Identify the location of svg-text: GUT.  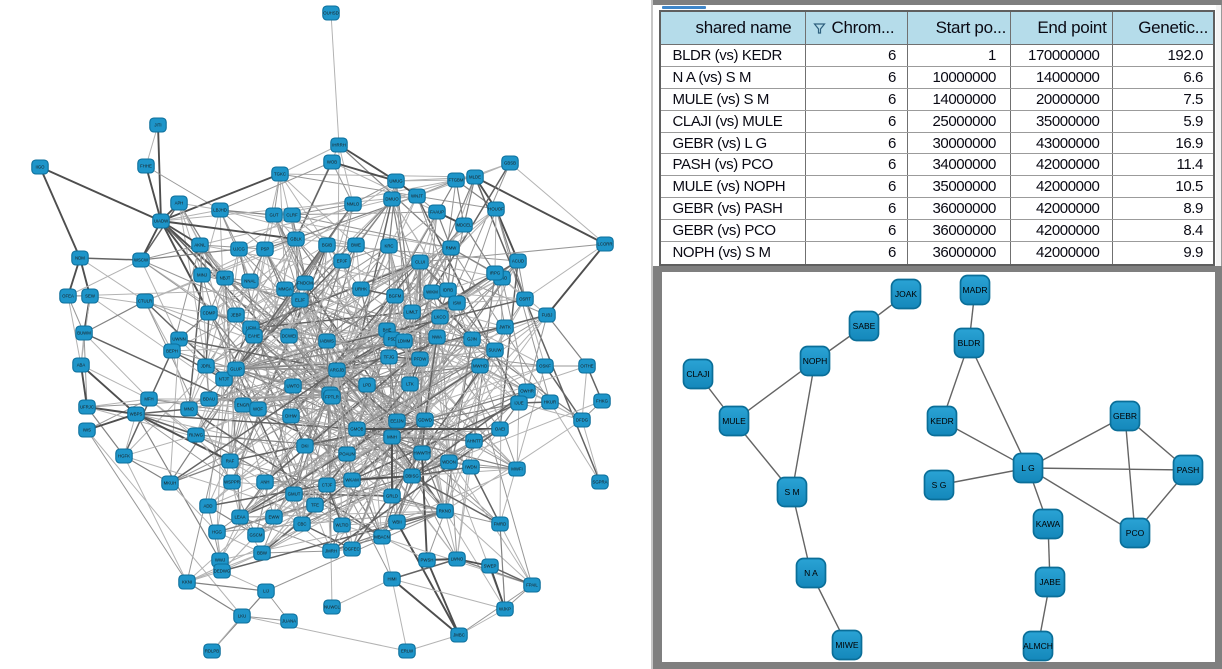
(273, 215).